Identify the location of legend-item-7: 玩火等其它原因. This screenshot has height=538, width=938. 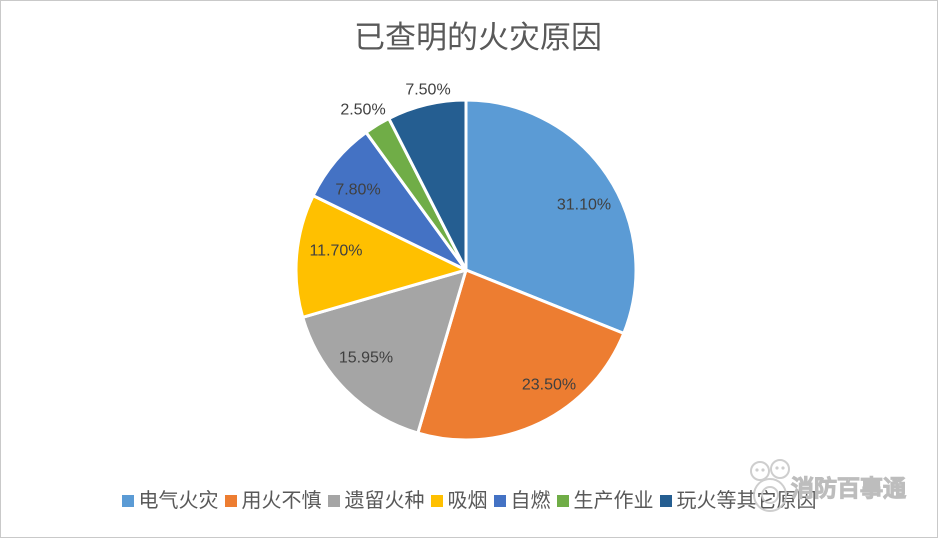
(738, 501).